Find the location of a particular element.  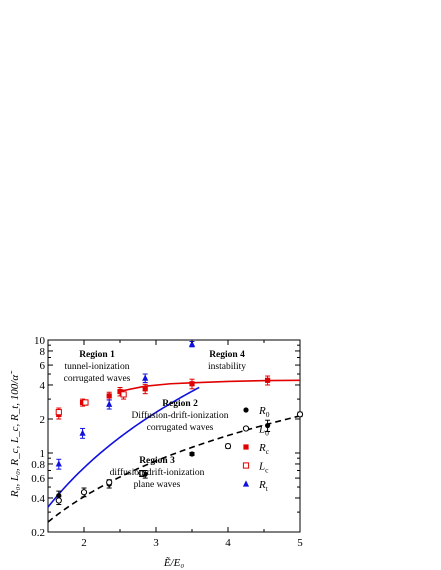

y-axis-label: R₀, L₀, R_c, L_c, R_t, 100/α̃ is located at coordinates (15, 434).